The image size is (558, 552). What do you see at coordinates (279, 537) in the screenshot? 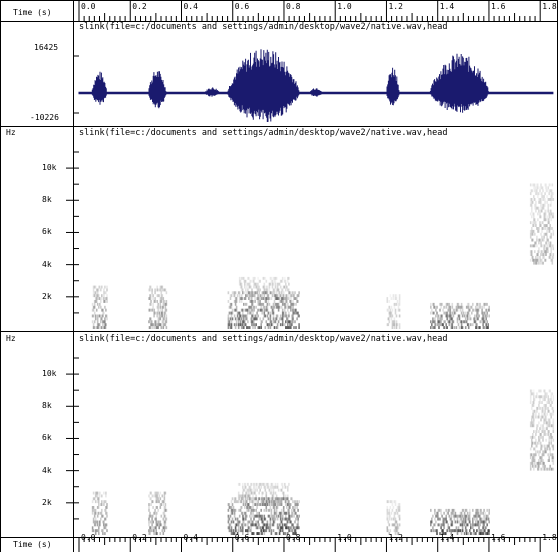
I see `bottom-axis-divider` at bounding box center [279, 537].